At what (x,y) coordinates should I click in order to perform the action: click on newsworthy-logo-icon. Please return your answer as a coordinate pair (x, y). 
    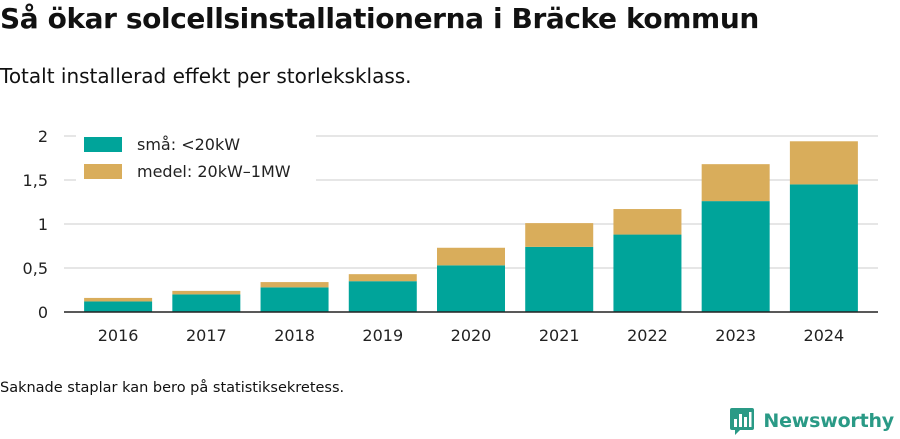
    Looking at the image, I should click on (742, 421).